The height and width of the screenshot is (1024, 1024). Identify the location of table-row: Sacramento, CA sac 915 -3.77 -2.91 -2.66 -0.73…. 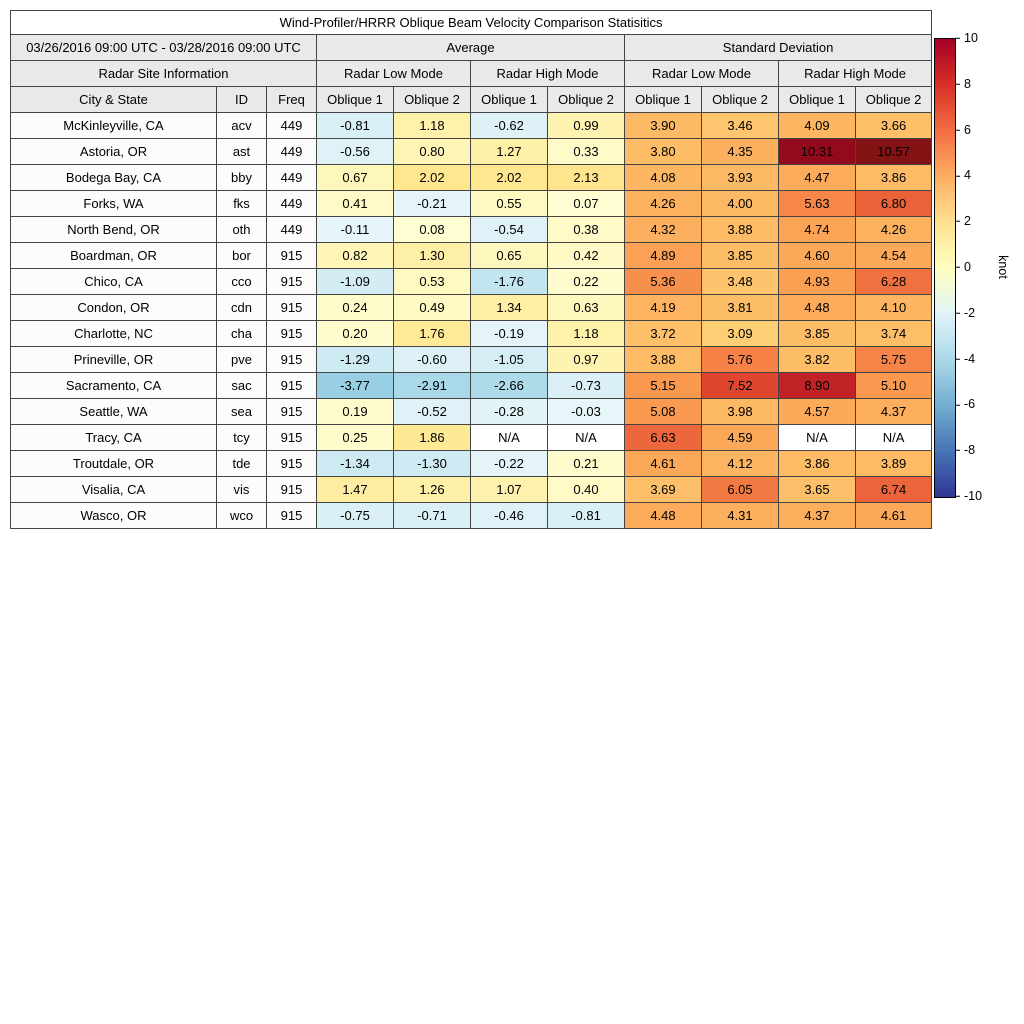
(471, 385).